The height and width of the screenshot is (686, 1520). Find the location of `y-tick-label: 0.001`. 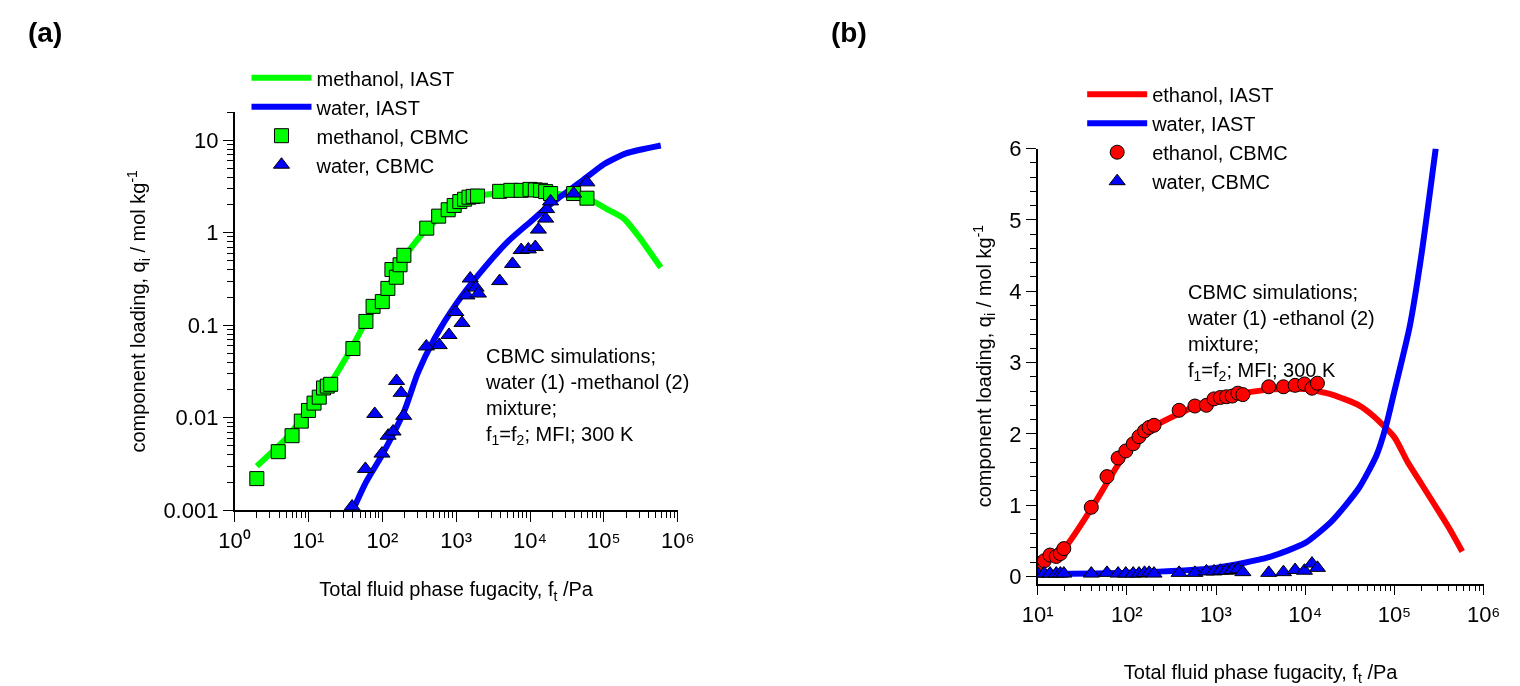

y-tick-label: 0.001 is located at coordinates (191, 510).